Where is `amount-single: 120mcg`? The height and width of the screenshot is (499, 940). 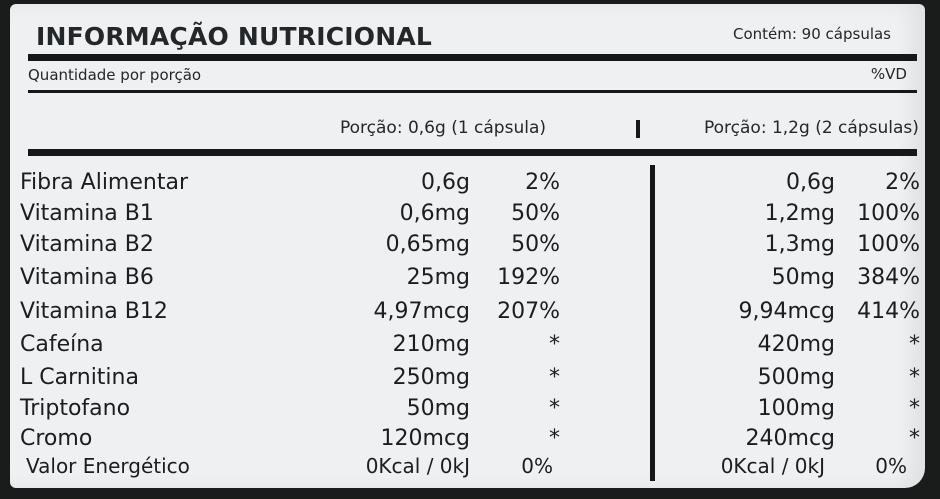
amount-single: 120mcg is located at coordinates (425, 438).